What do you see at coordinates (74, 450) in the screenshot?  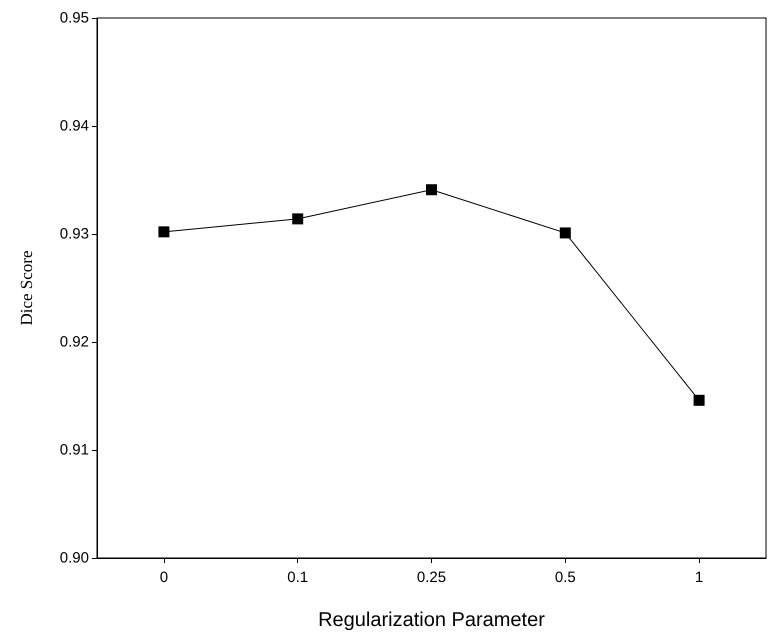 I see `y-tick-label: 0.91` at bounding box center [74, 450].